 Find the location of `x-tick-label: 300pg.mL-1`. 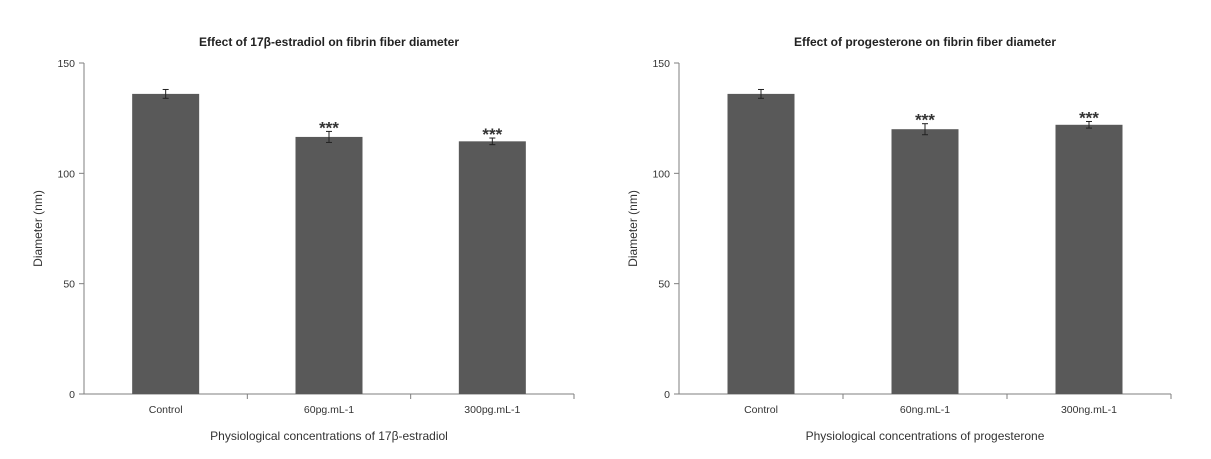

x-tick-label: 300pg.mL-1 is located at coordinates (492, 410).